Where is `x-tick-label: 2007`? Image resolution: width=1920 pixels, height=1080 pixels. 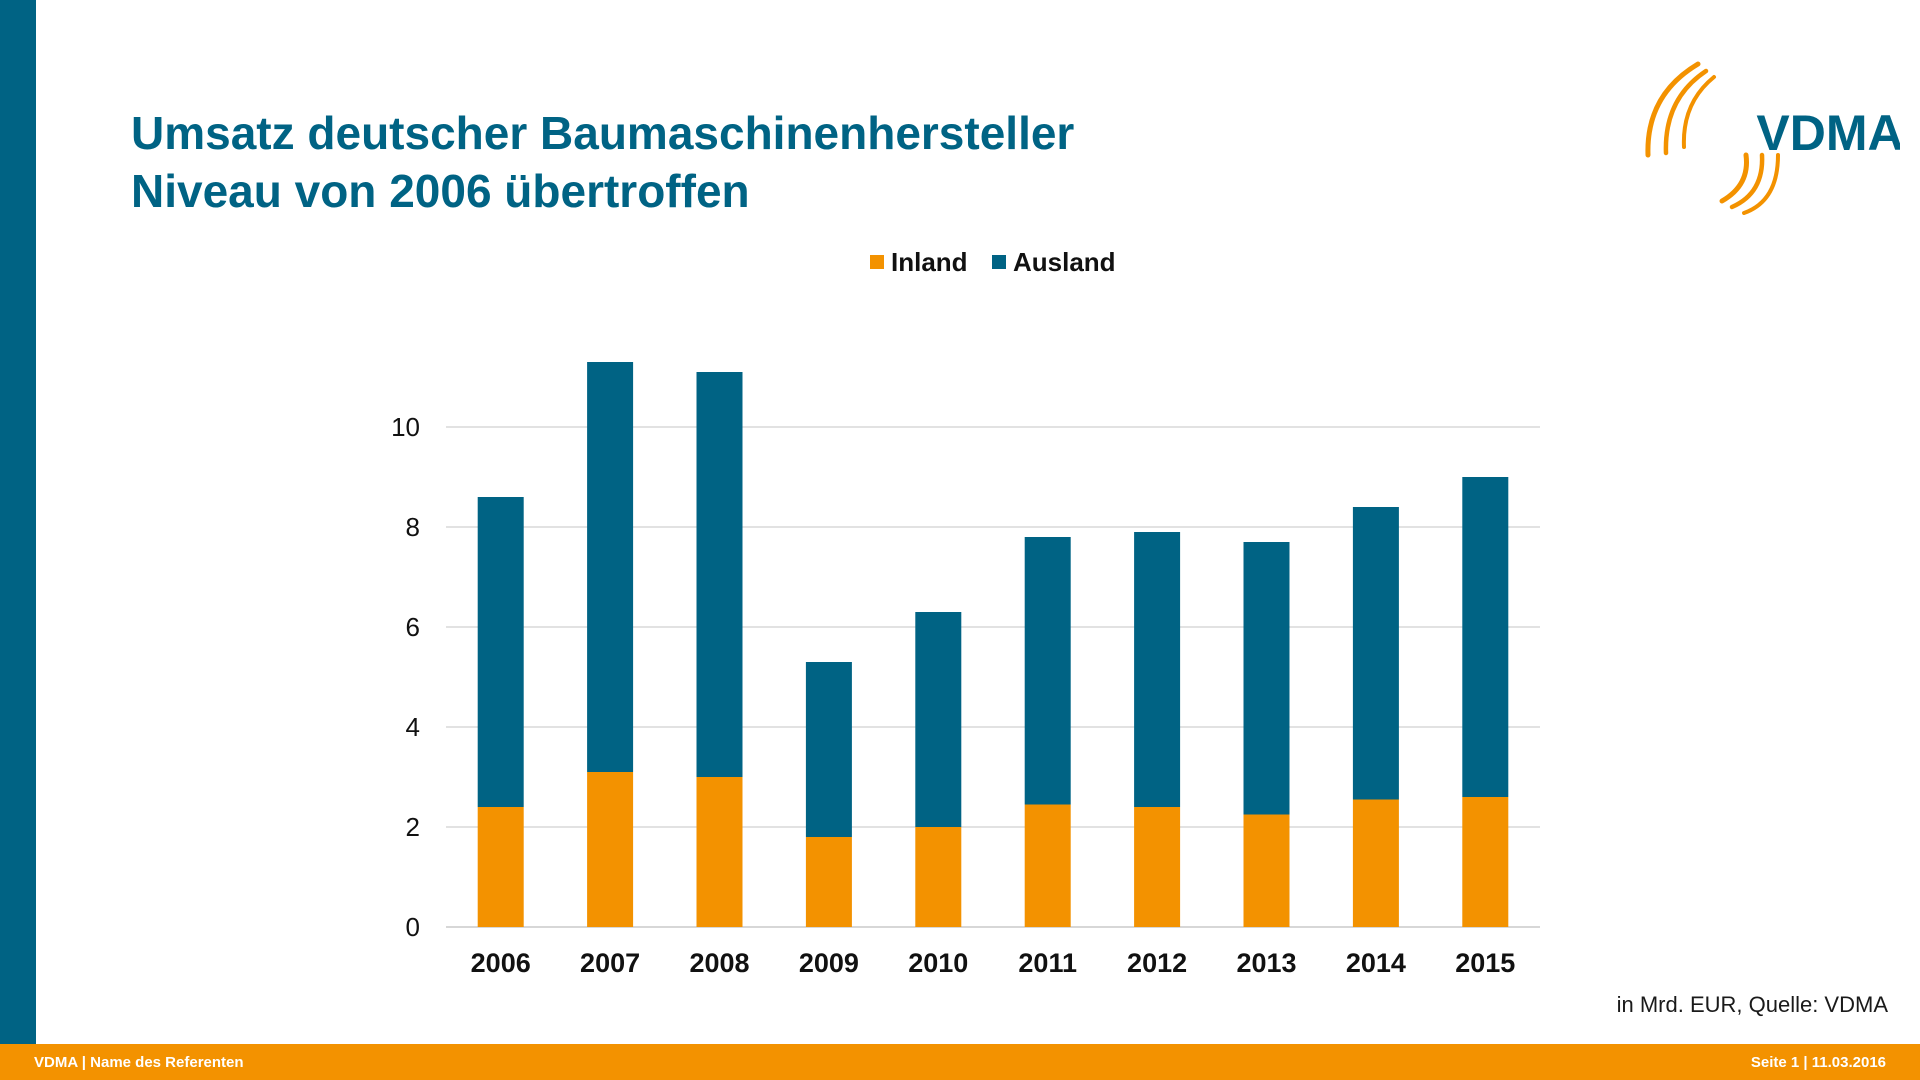
x-tick-label: 2007 is located at coordinates (610, 963).